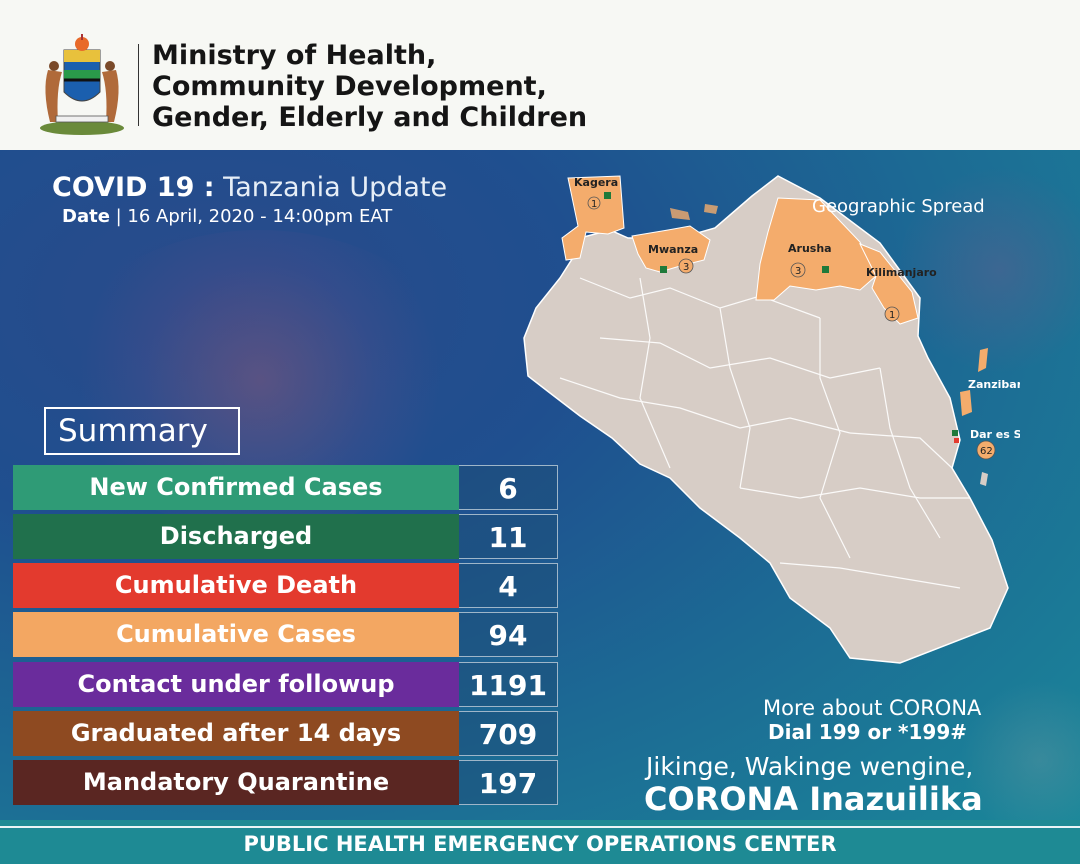 Image resolution: width=1080 pixels, height=864 pixels. I want to click on update-title: COVID 19 : Tanzania Update, so click(249, 187).